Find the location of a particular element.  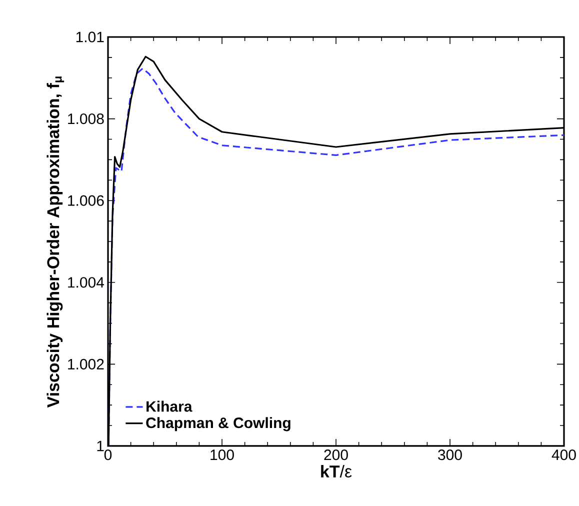

legend-label: Chapman & Cowling is located at coordinates (218, 424).